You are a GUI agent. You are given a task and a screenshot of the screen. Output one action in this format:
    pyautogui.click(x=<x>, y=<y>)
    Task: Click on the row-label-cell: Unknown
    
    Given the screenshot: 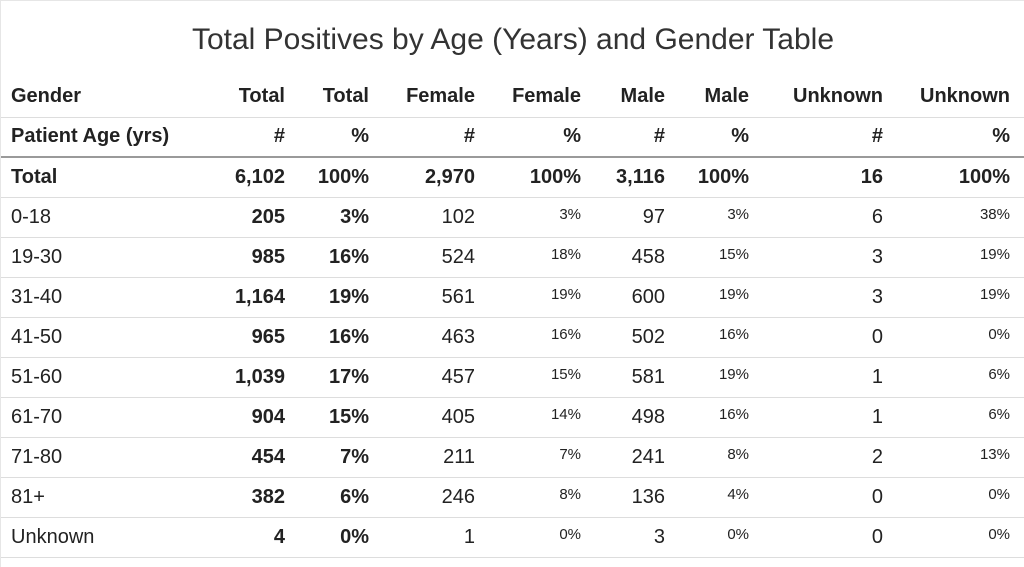 What is the action you would take?
    pyautogui.click(x=101, y=537)
    